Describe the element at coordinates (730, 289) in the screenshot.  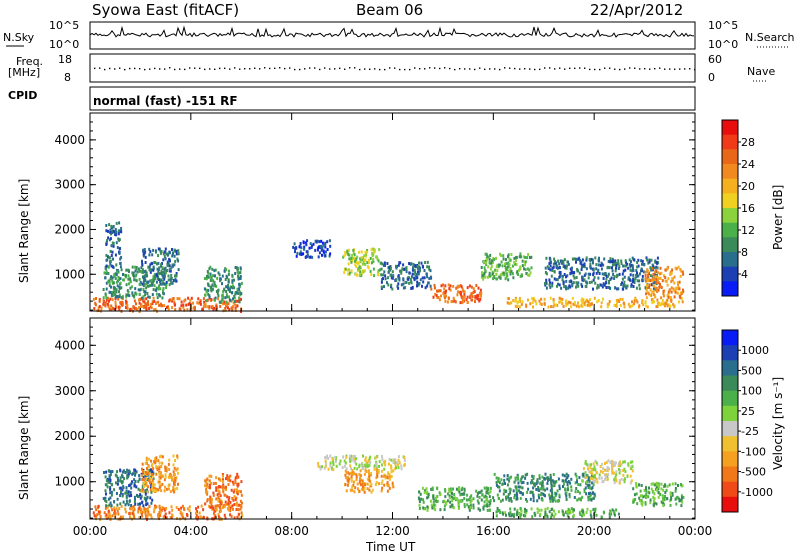
I see `power-colorbar-segment` at that location.